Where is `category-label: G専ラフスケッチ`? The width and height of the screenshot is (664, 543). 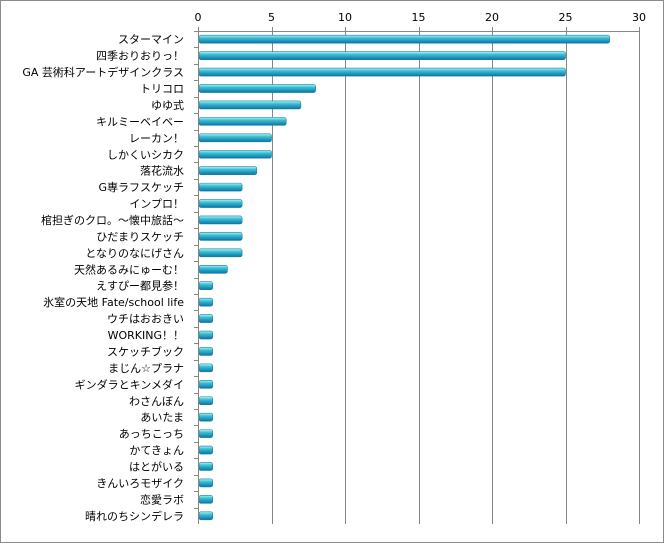 category-label: G専ラフスケッチ is located at coordinates (141, 187).